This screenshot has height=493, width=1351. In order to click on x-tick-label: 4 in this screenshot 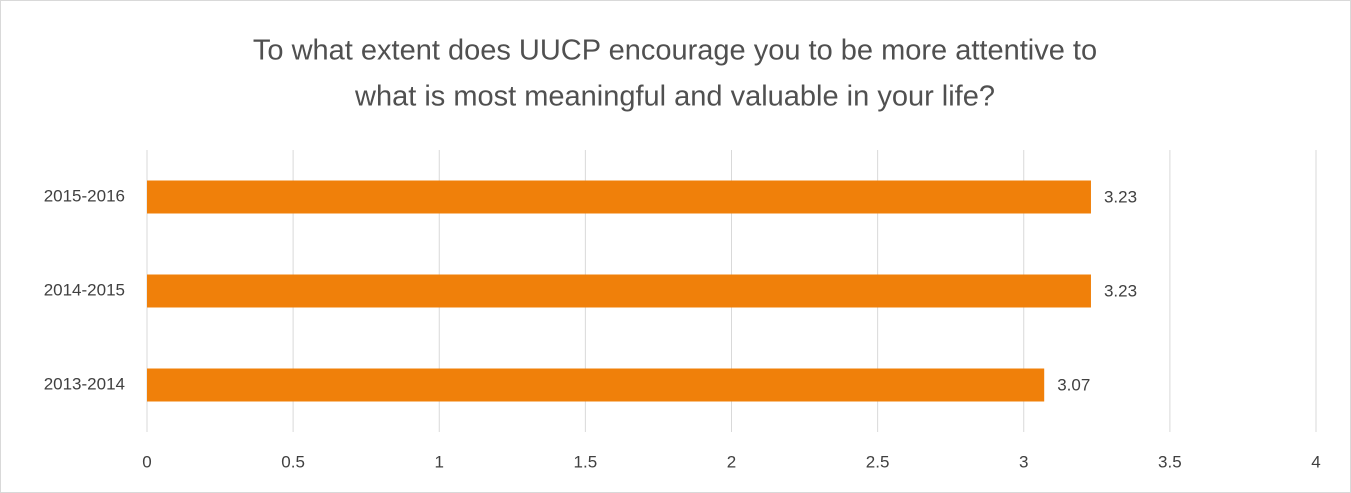, I will do `click(1315, 461)`.